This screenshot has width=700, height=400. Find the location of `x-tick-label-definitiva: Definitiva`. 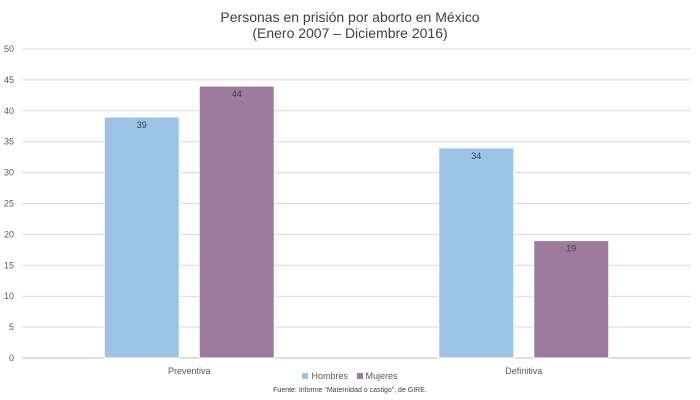

x-tick-label-definitiva: Definitiva is located at coordinates (523, 371).